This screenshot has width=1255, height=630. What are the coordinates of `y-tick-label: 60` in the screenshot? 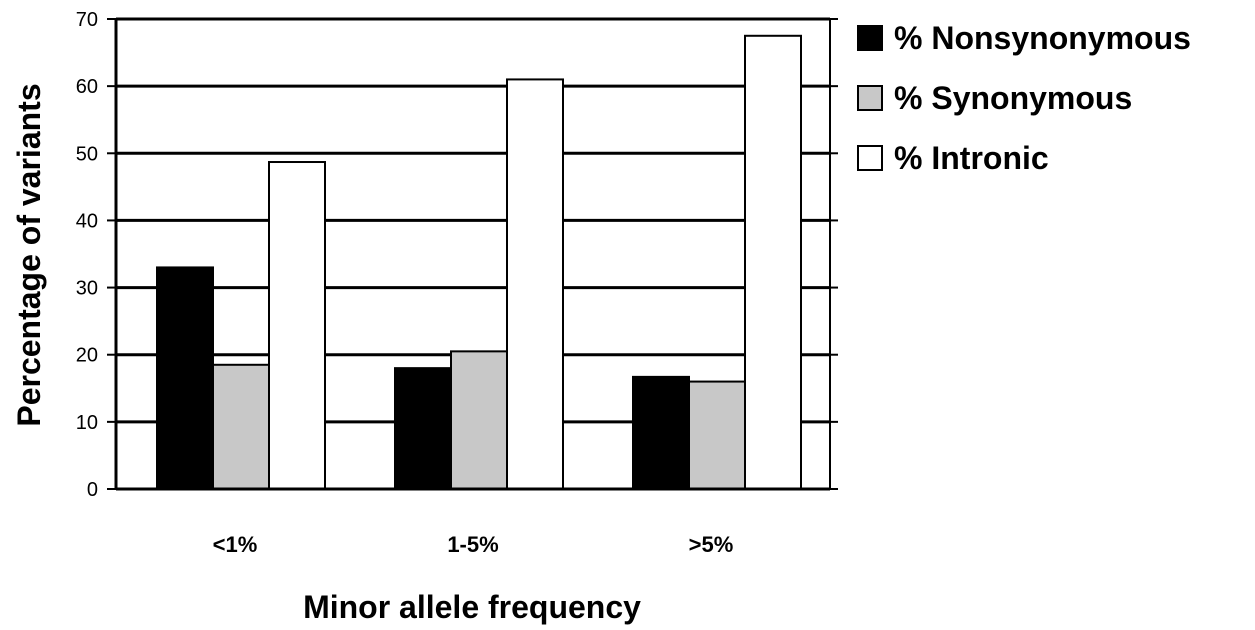 It's located at (87, 87).